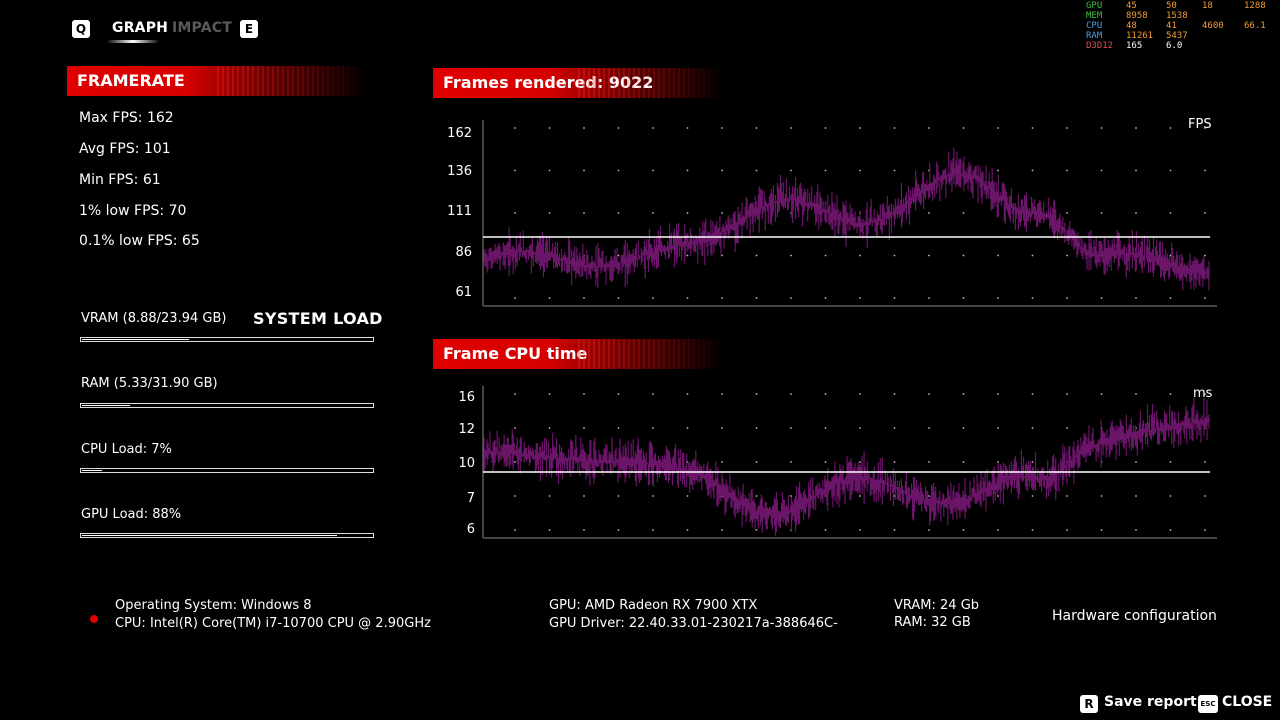 The height and width of the screenshot is (720, 1280). I want to click on overlay-value: 1288, so click(1255, 6).